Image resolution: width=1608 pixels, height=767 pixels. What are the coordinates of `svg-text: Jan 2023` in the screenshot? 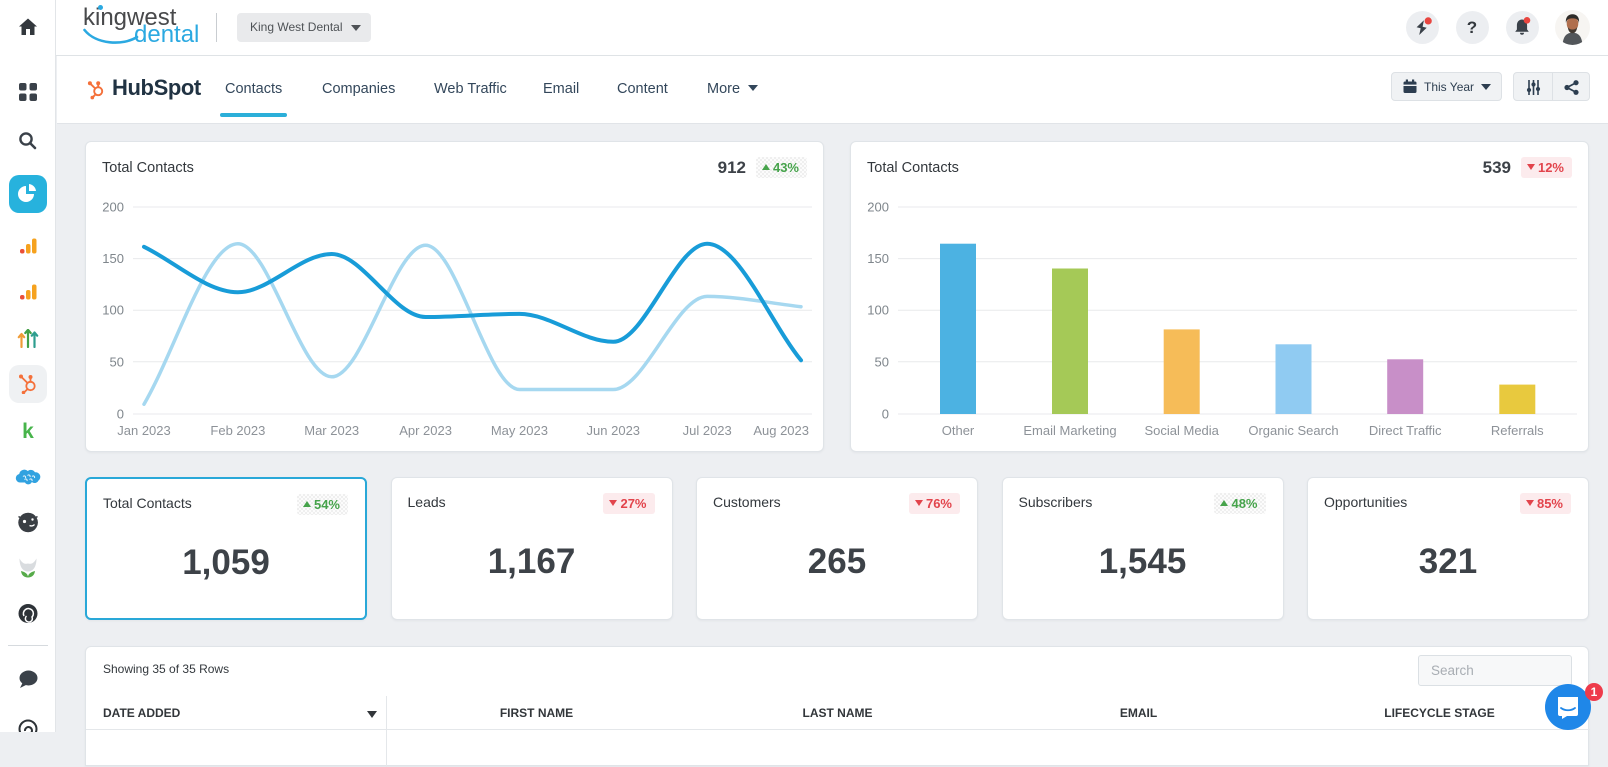 It's located at (144, 430).